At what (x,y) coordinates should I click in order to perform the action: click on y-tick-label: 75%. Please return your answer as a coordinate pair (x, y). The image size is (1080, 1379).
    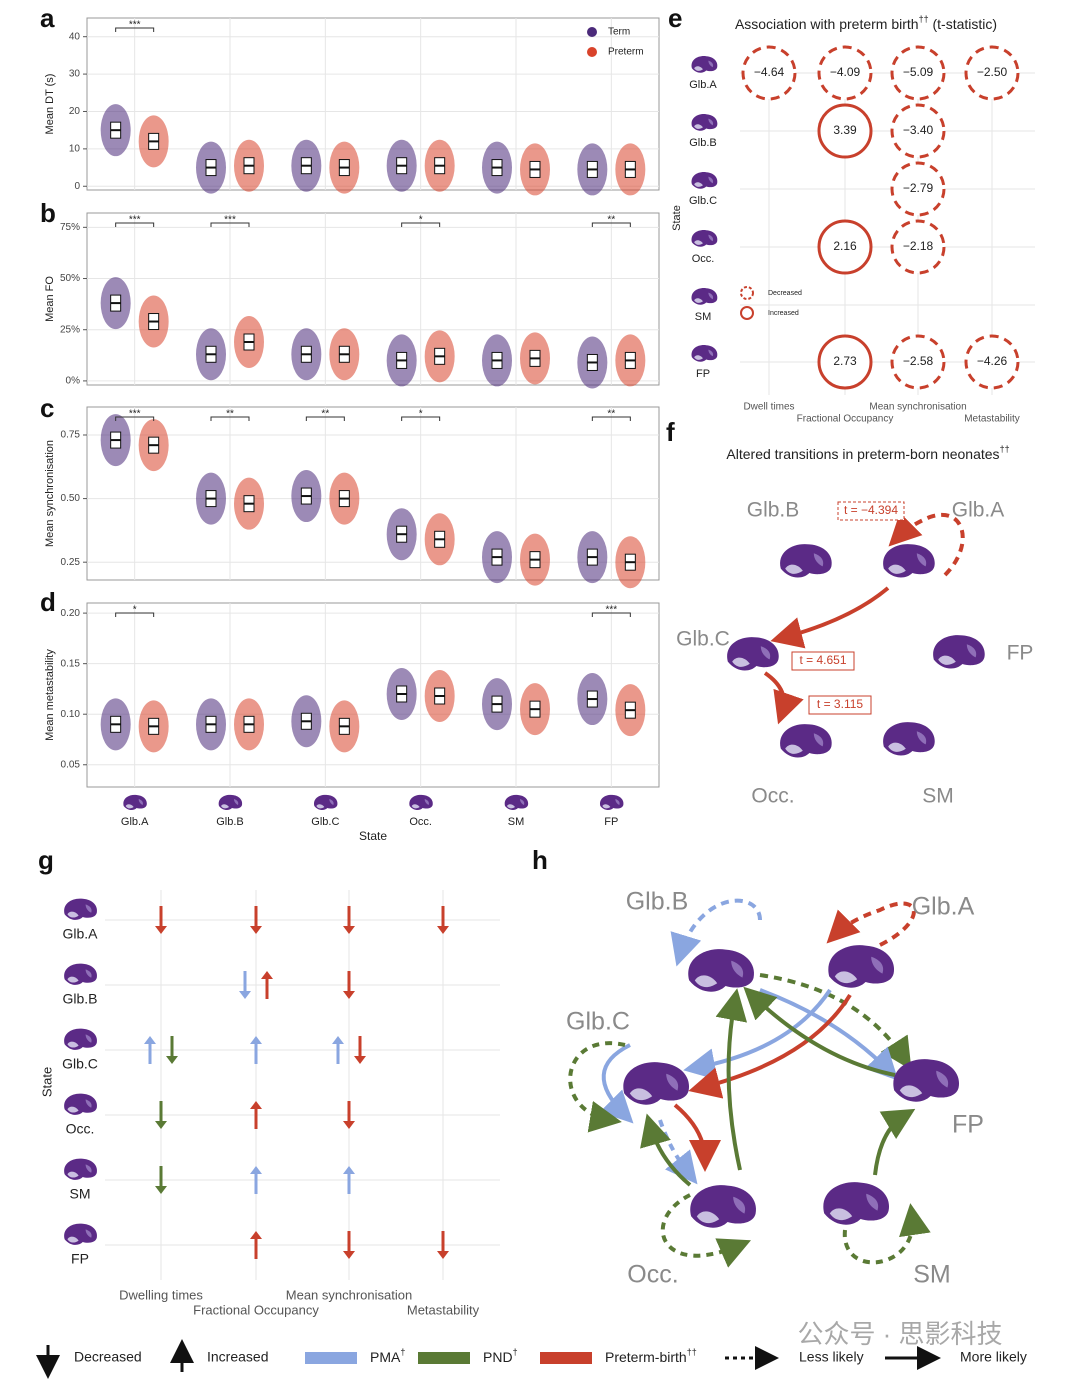
    Looking at the image, I should click on (70, 227).